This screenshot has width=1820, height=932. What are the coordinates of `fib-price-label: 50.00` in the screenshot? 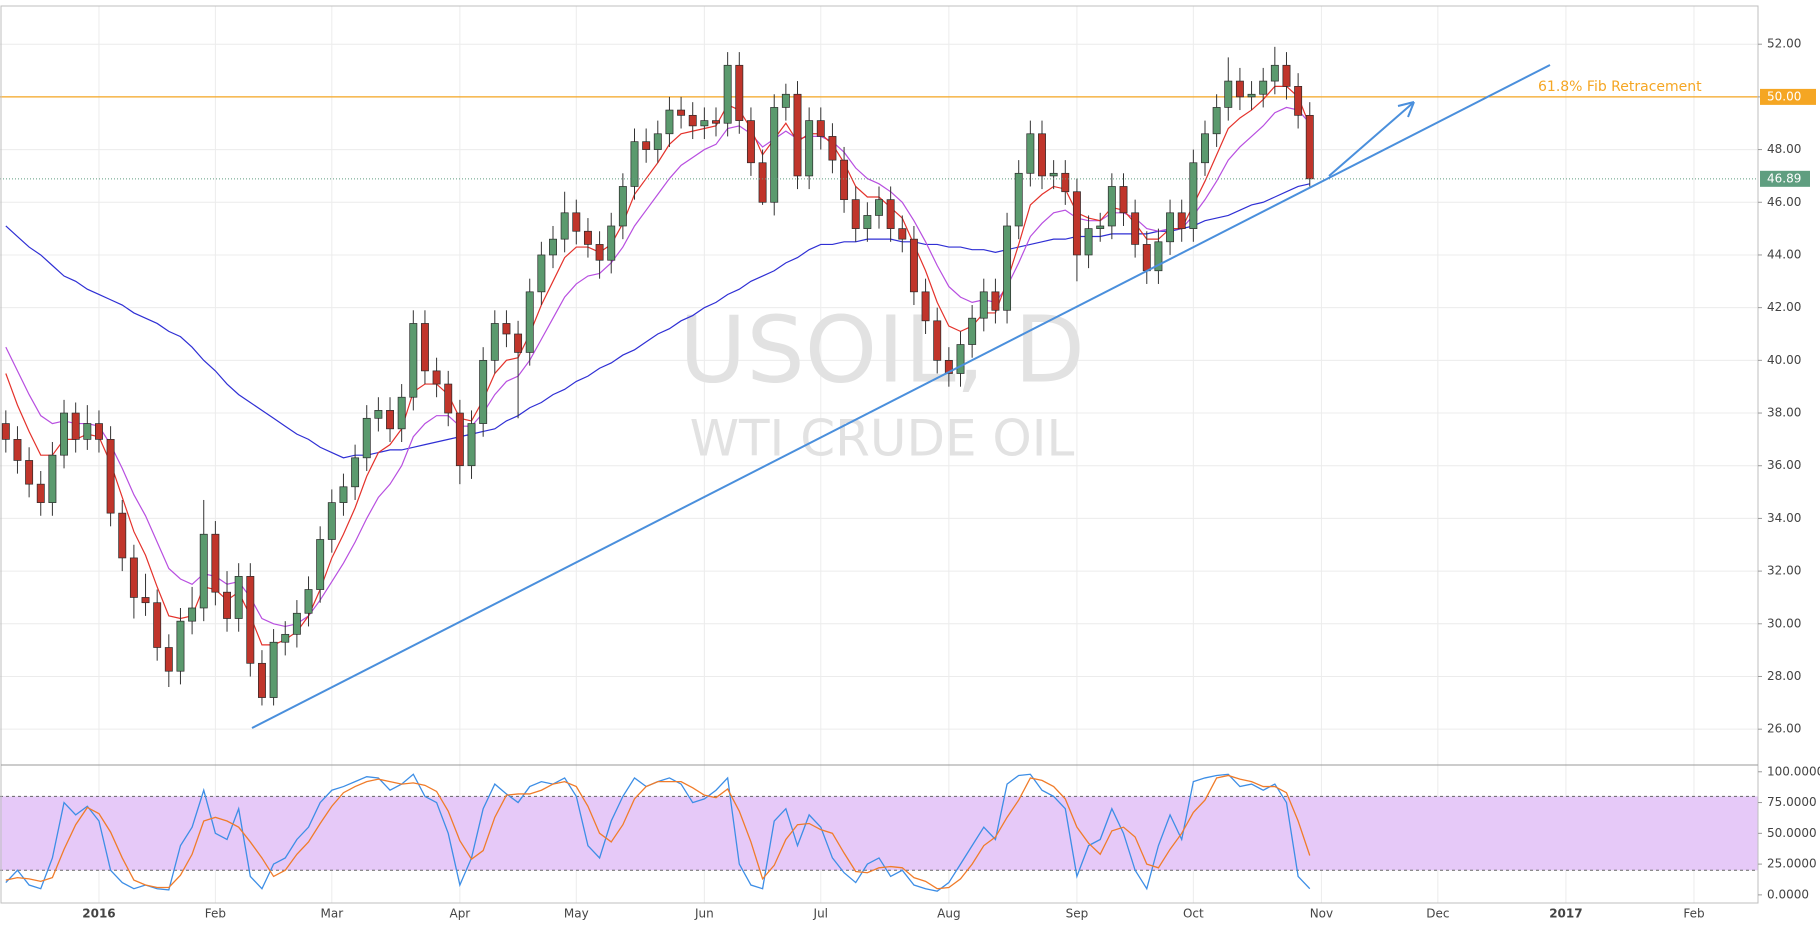 It's located at (1784, 96).